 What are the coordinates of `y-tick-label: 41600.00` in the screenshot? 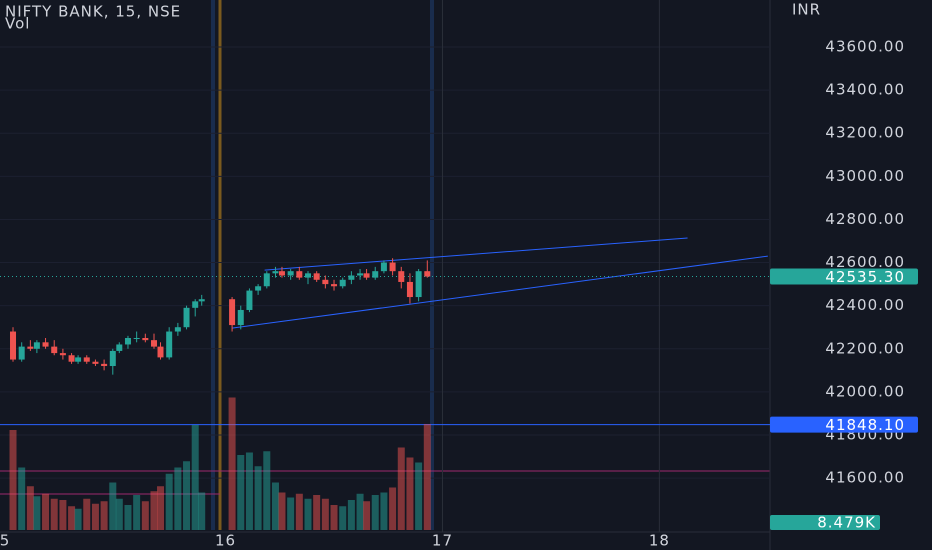 It's located at (865, 478).